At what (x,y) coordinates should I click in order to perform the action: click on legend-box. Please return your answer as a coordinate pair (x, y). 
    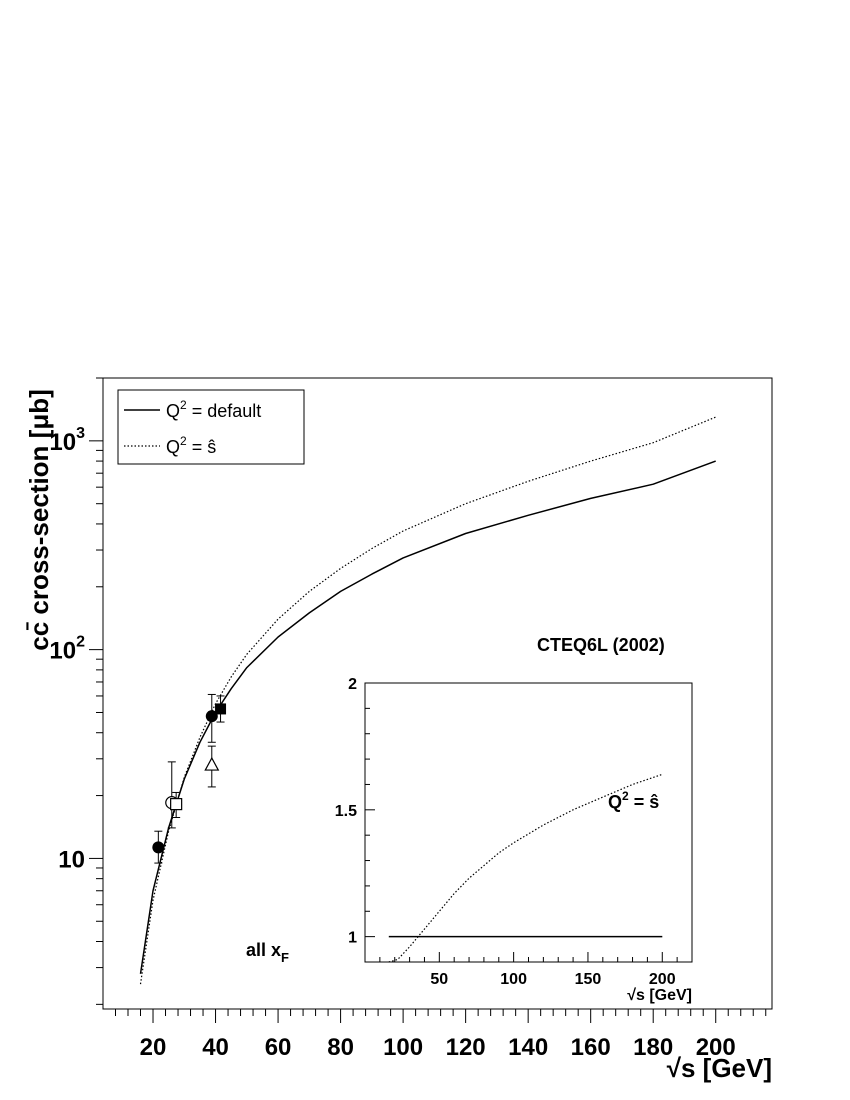
    Looking at the image, I should click on (211, 427).